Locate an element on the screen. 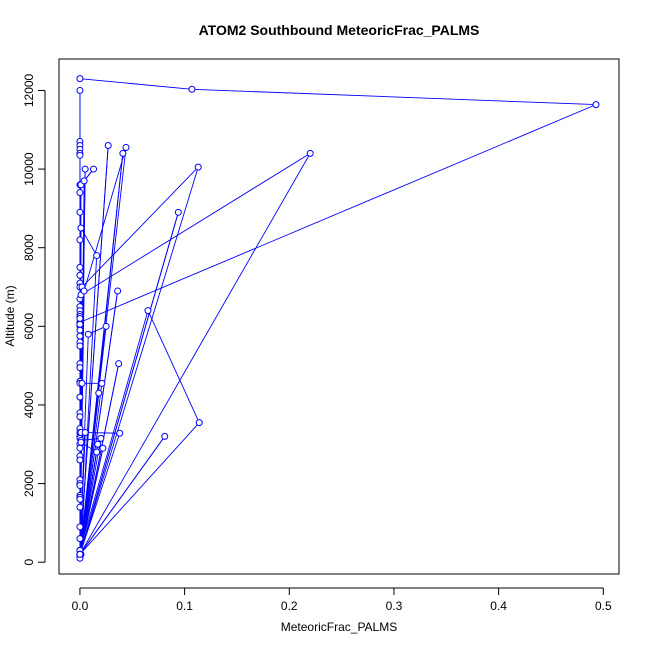 The image size is (650, 650). x-axis-label: MeteoricFrac_PALMS is located at coordinates (339, 627).